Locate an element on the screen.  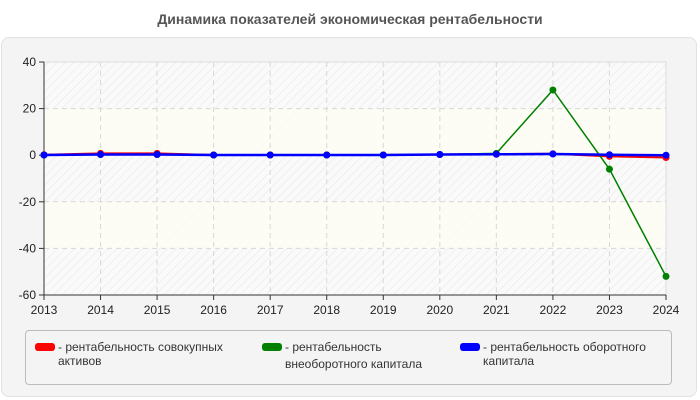
svg-text: -20 is located at coordinates (28, 202).